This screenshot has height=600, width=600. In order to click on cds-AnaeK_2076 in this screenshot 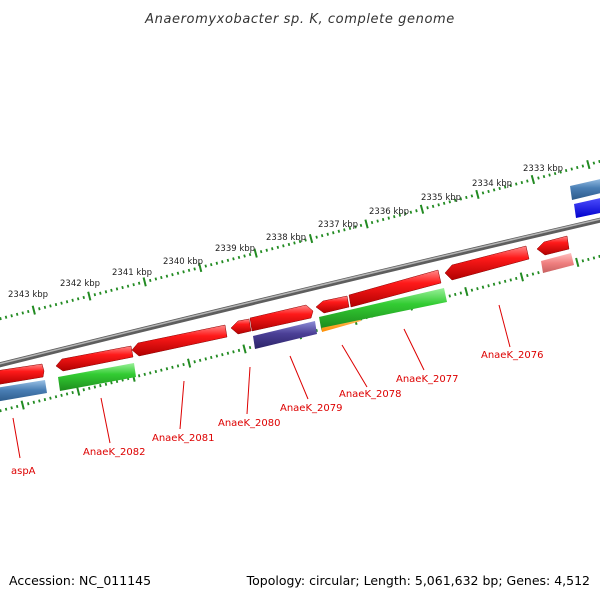, I will do `click(487, 263)`.